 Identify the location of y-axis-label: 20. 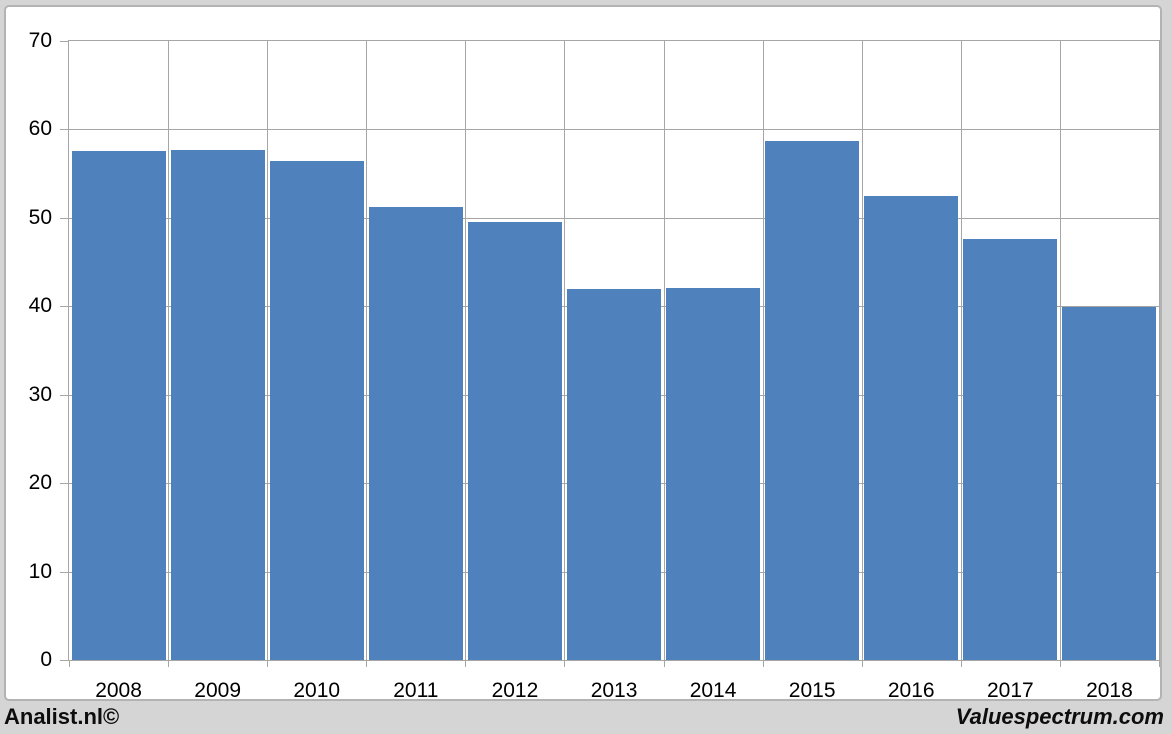
(40, 482).